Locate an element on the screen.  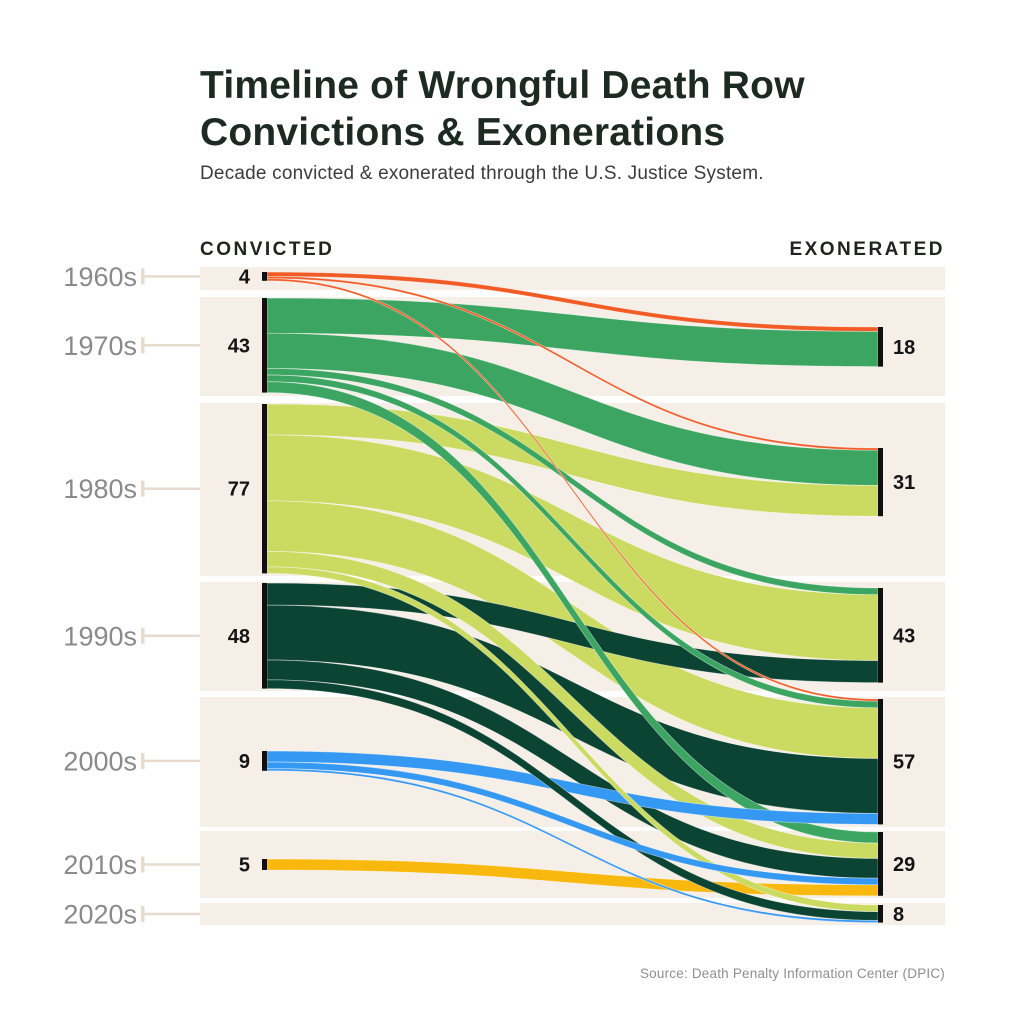
right-node-bar-1980s is located at coordinates (880, 482).